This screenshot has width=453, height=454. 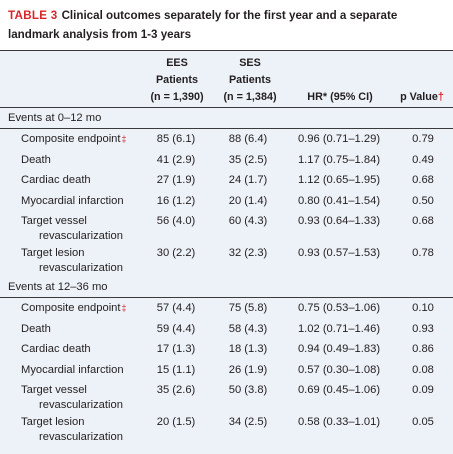 What do you see at coordinates (176, 349) in the screenshot?
I see `ees-value: 17 (1.3)` at bounding box center [176, 349].